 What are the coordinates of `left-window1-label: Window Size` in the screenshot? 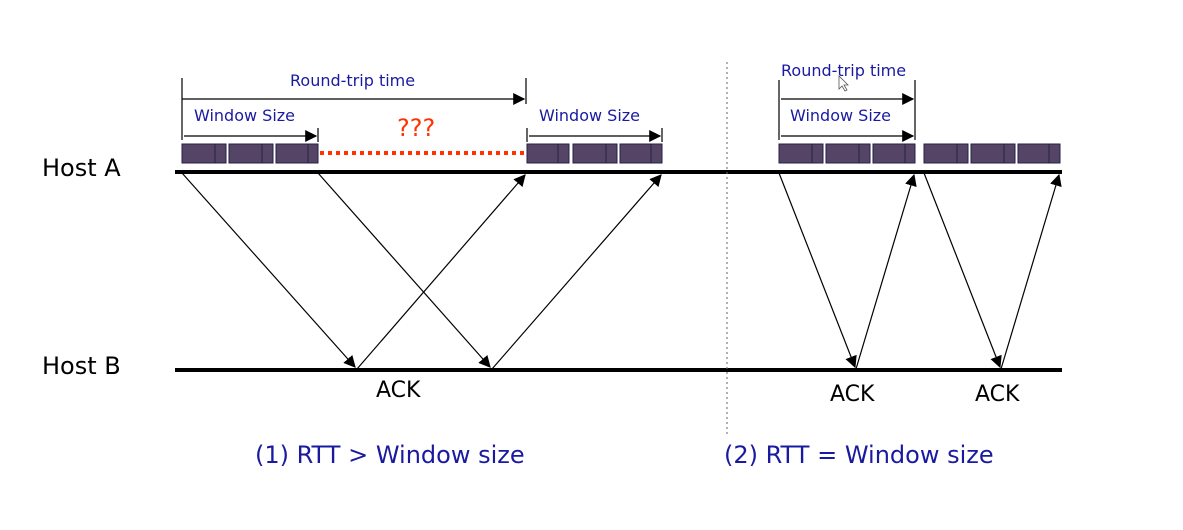 It's located at (244, 115).